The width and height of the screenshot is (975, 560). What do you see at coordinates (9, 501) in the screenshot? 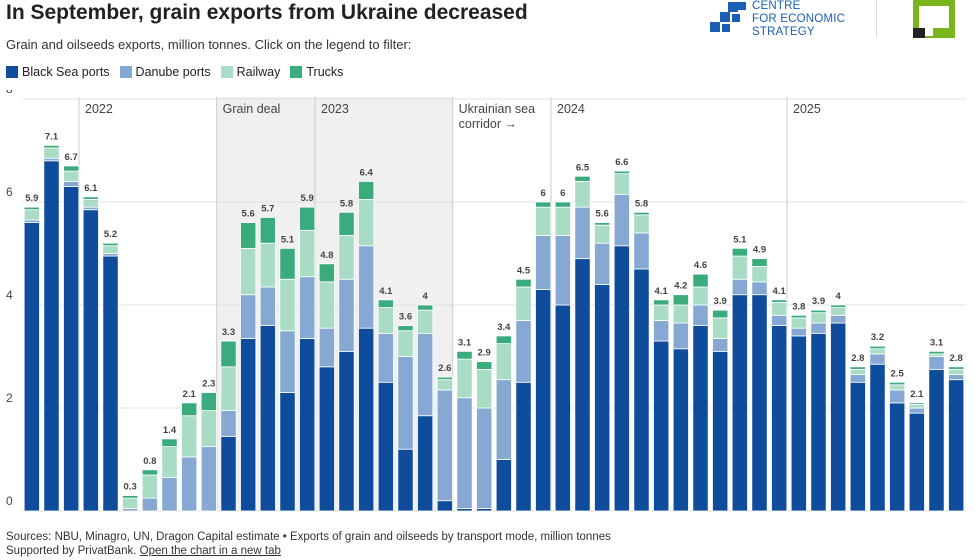
I see `y-tick-label: 0` at bounding box center [9, 501].